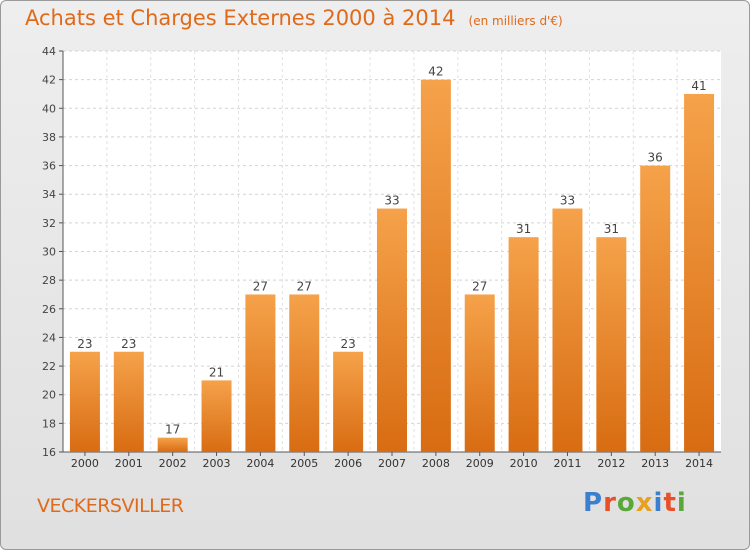 Image resolution: width=750 pixels, height=550 pixels. Describe the element at coordinates (49, 366) in the screenshot. I see `y-tick-label: 22` at that location.